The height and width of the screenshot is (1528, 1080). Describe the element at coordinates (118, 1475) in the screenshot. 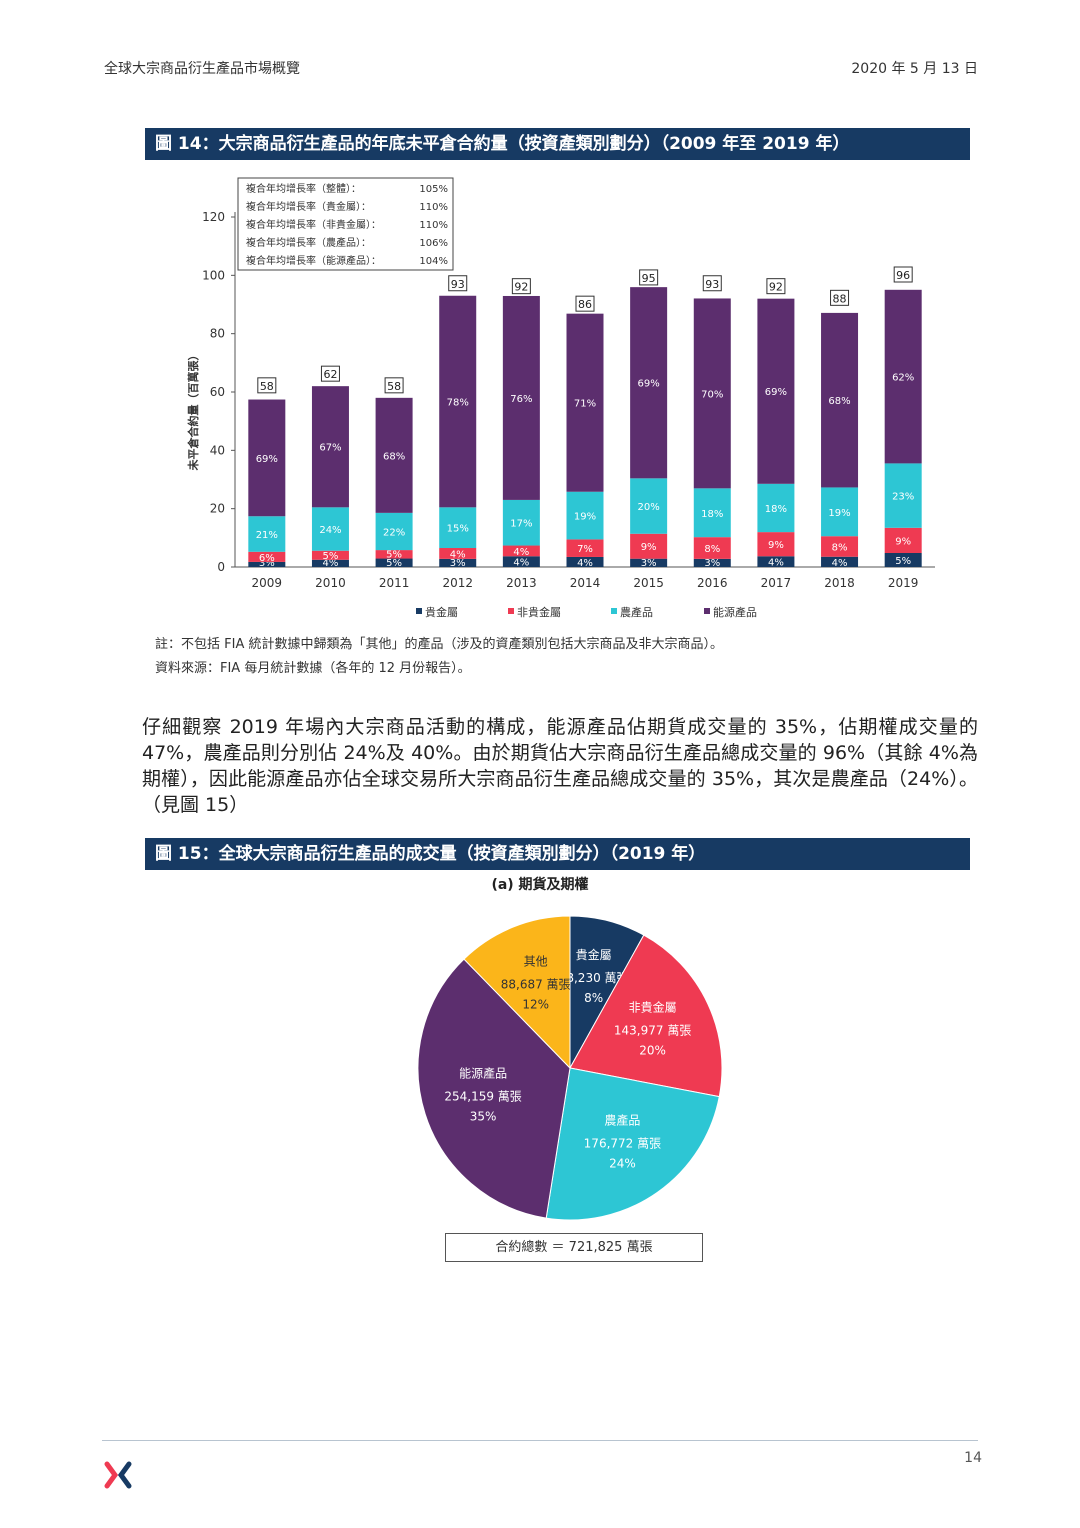

I see `hkex-logo-icon` at that location.